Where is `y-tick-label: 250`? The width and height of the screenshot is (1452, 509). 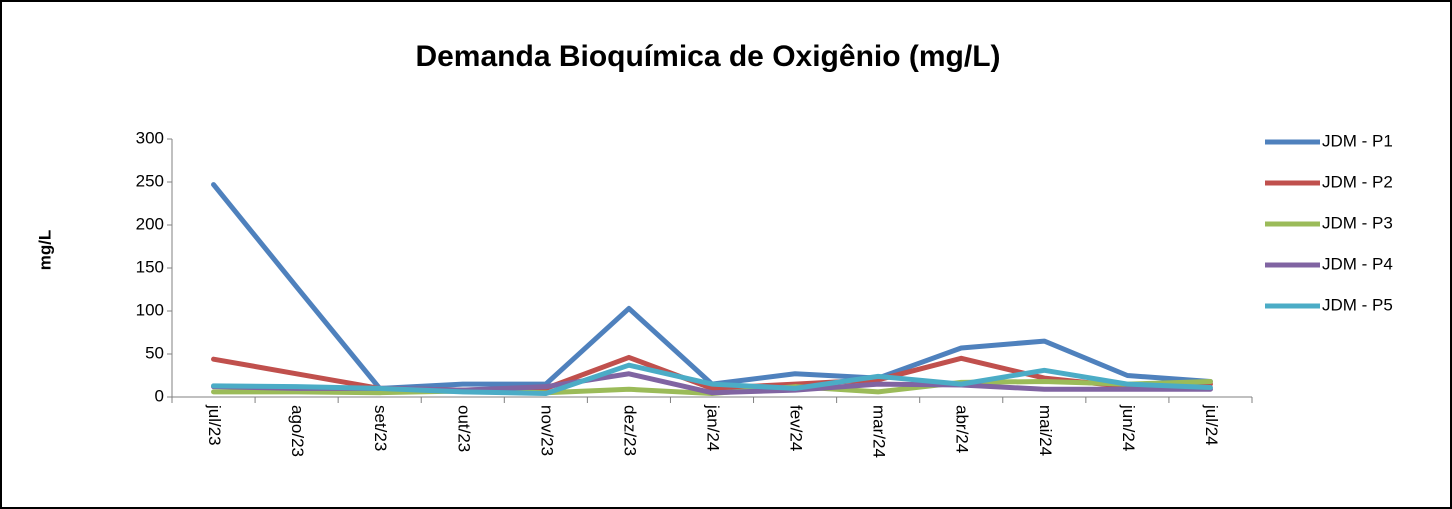 y-tick-label: 250 is located at coordinates (150, 180).